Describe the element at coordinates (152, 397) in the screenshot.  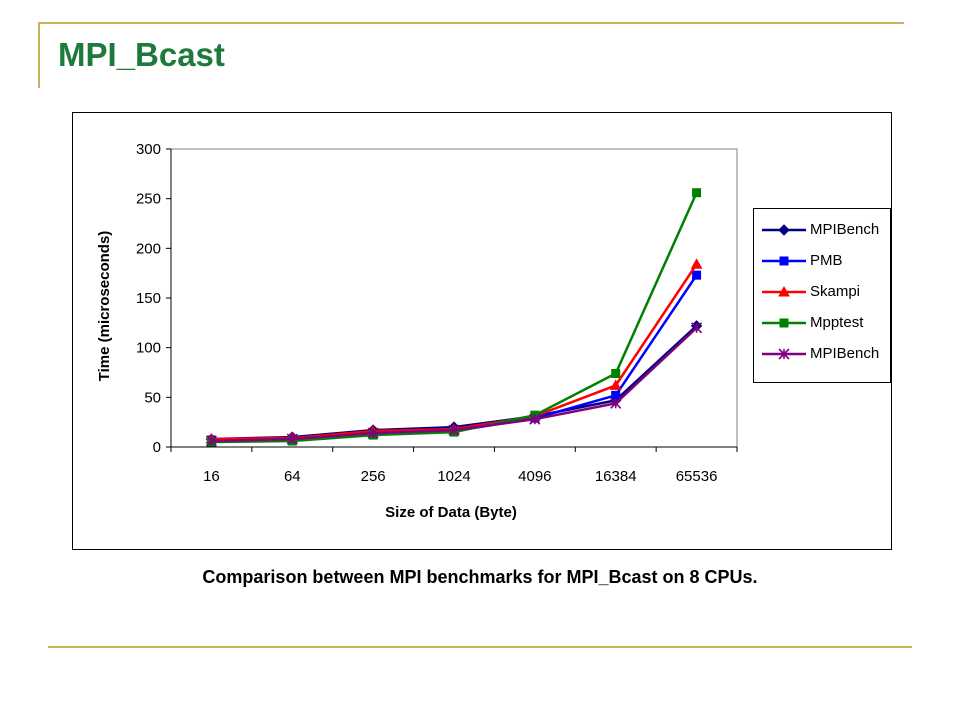
I see `y-tick-label: 50` at that location.